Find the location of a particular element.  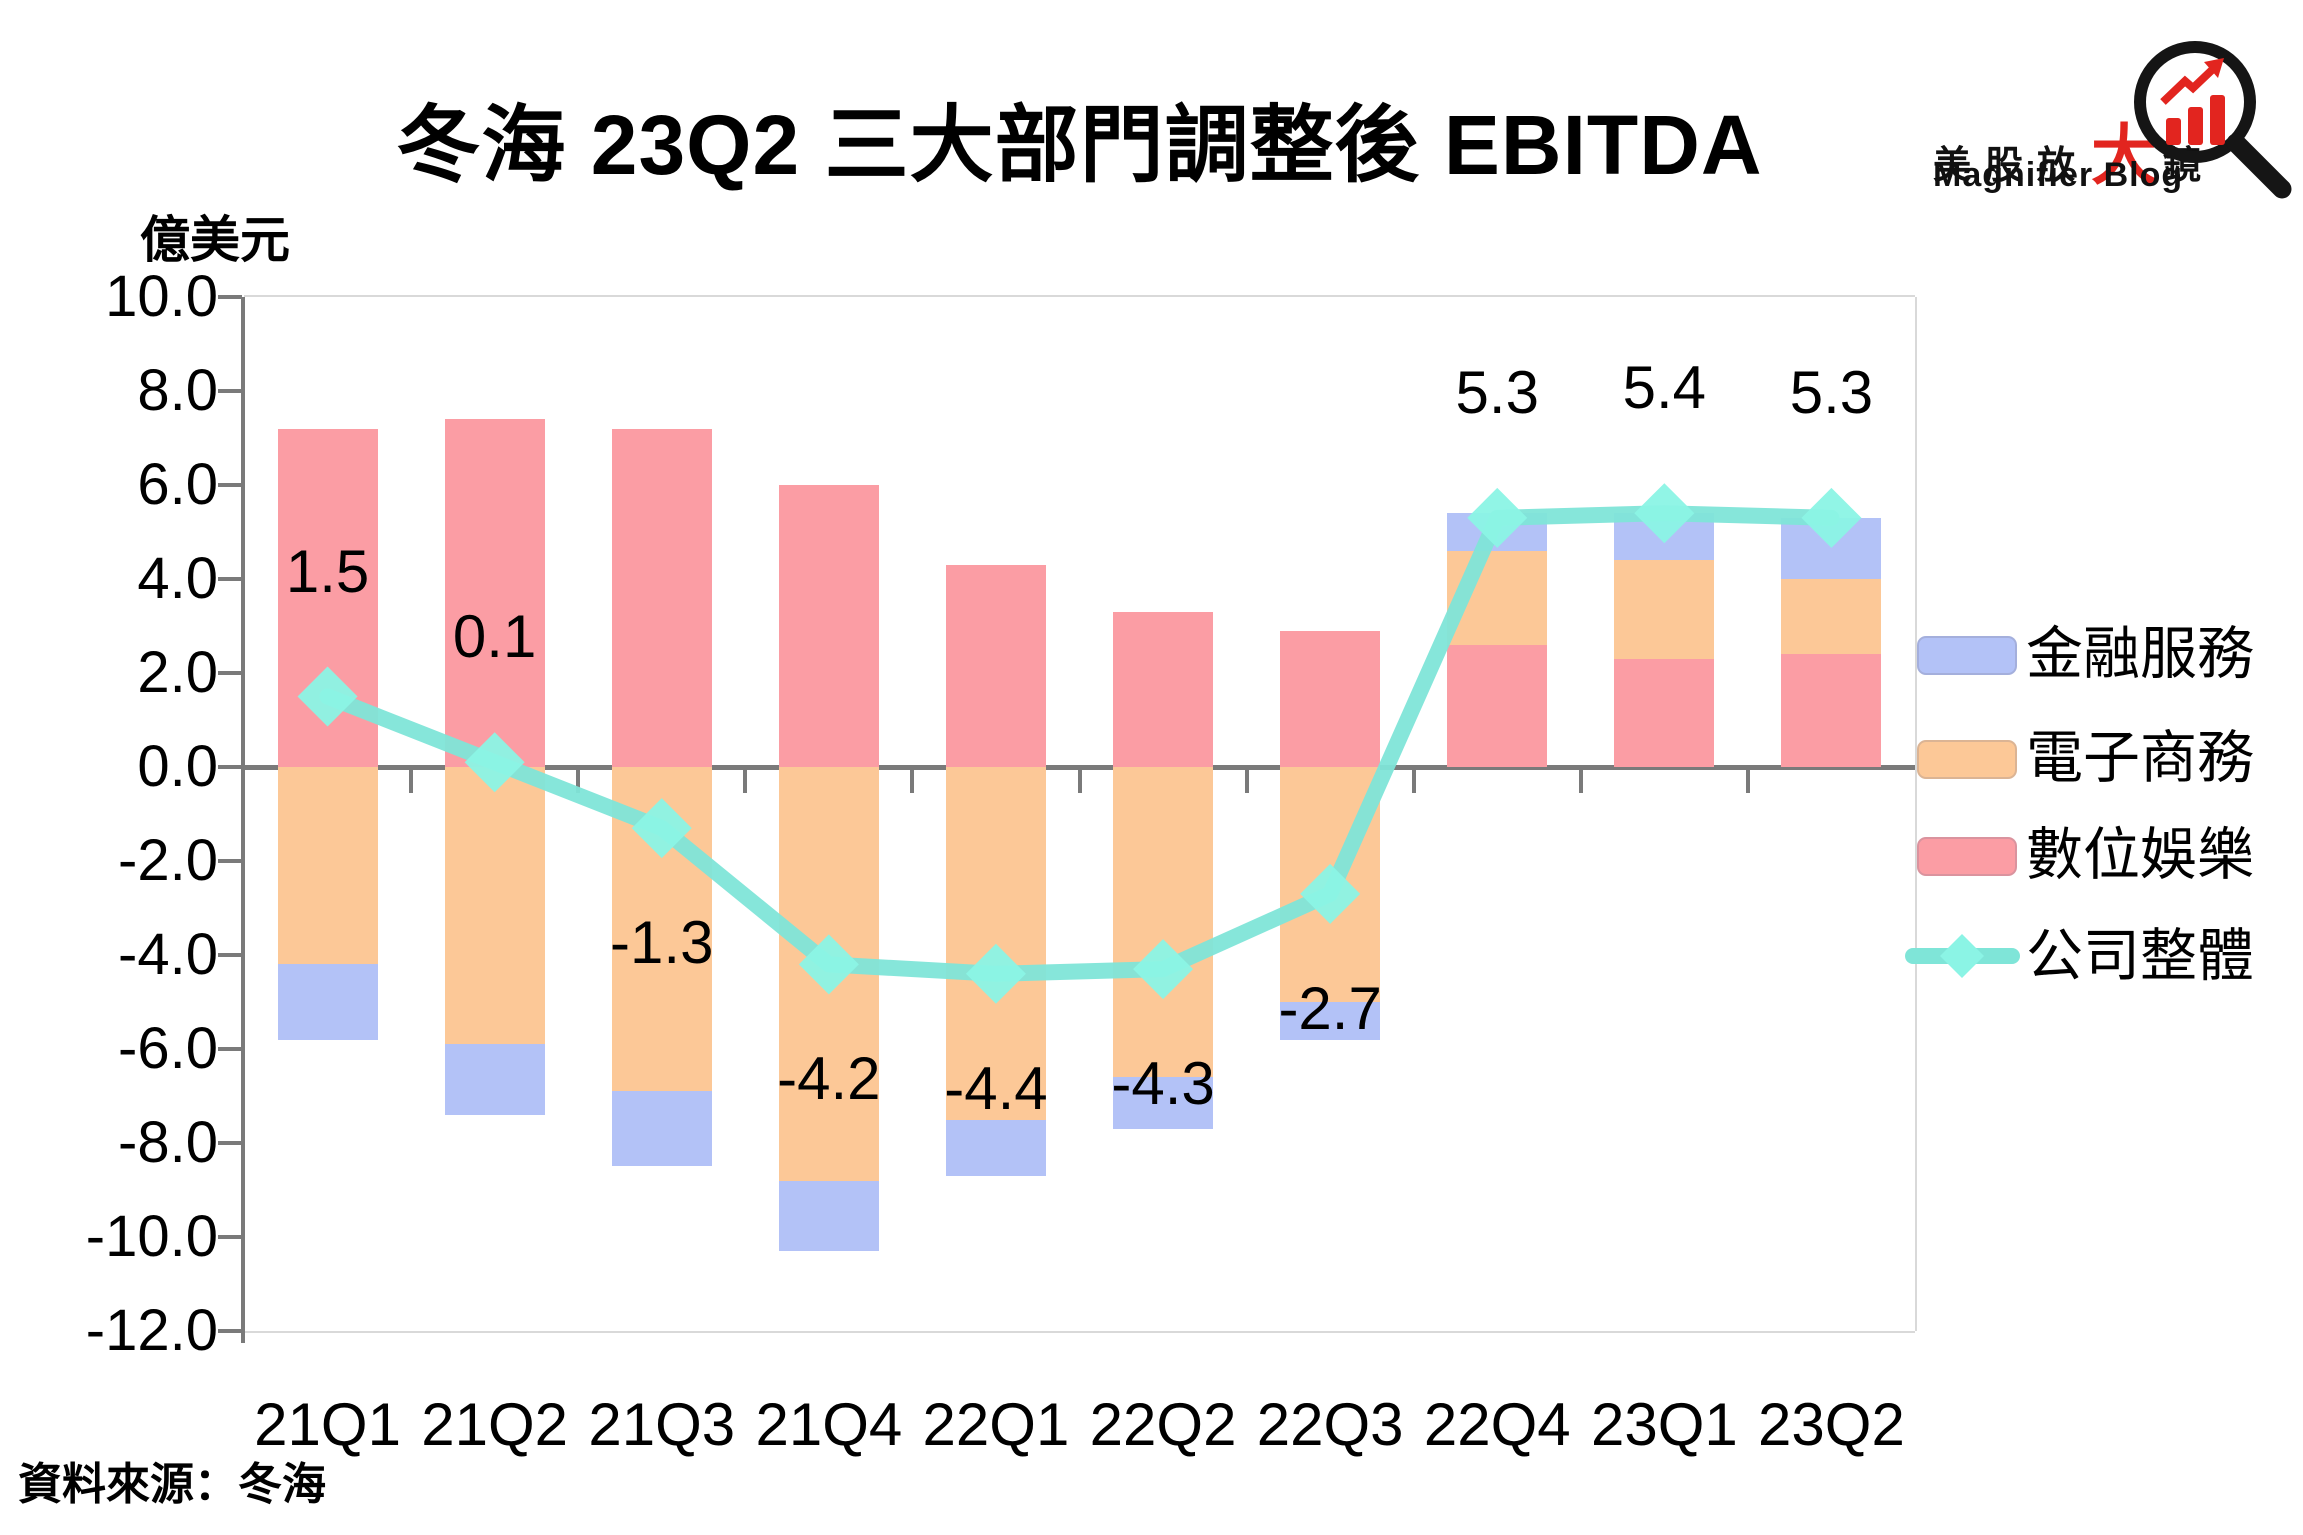

y-axis-tick-label: -6.0 is located at coordinates (168, 1048).